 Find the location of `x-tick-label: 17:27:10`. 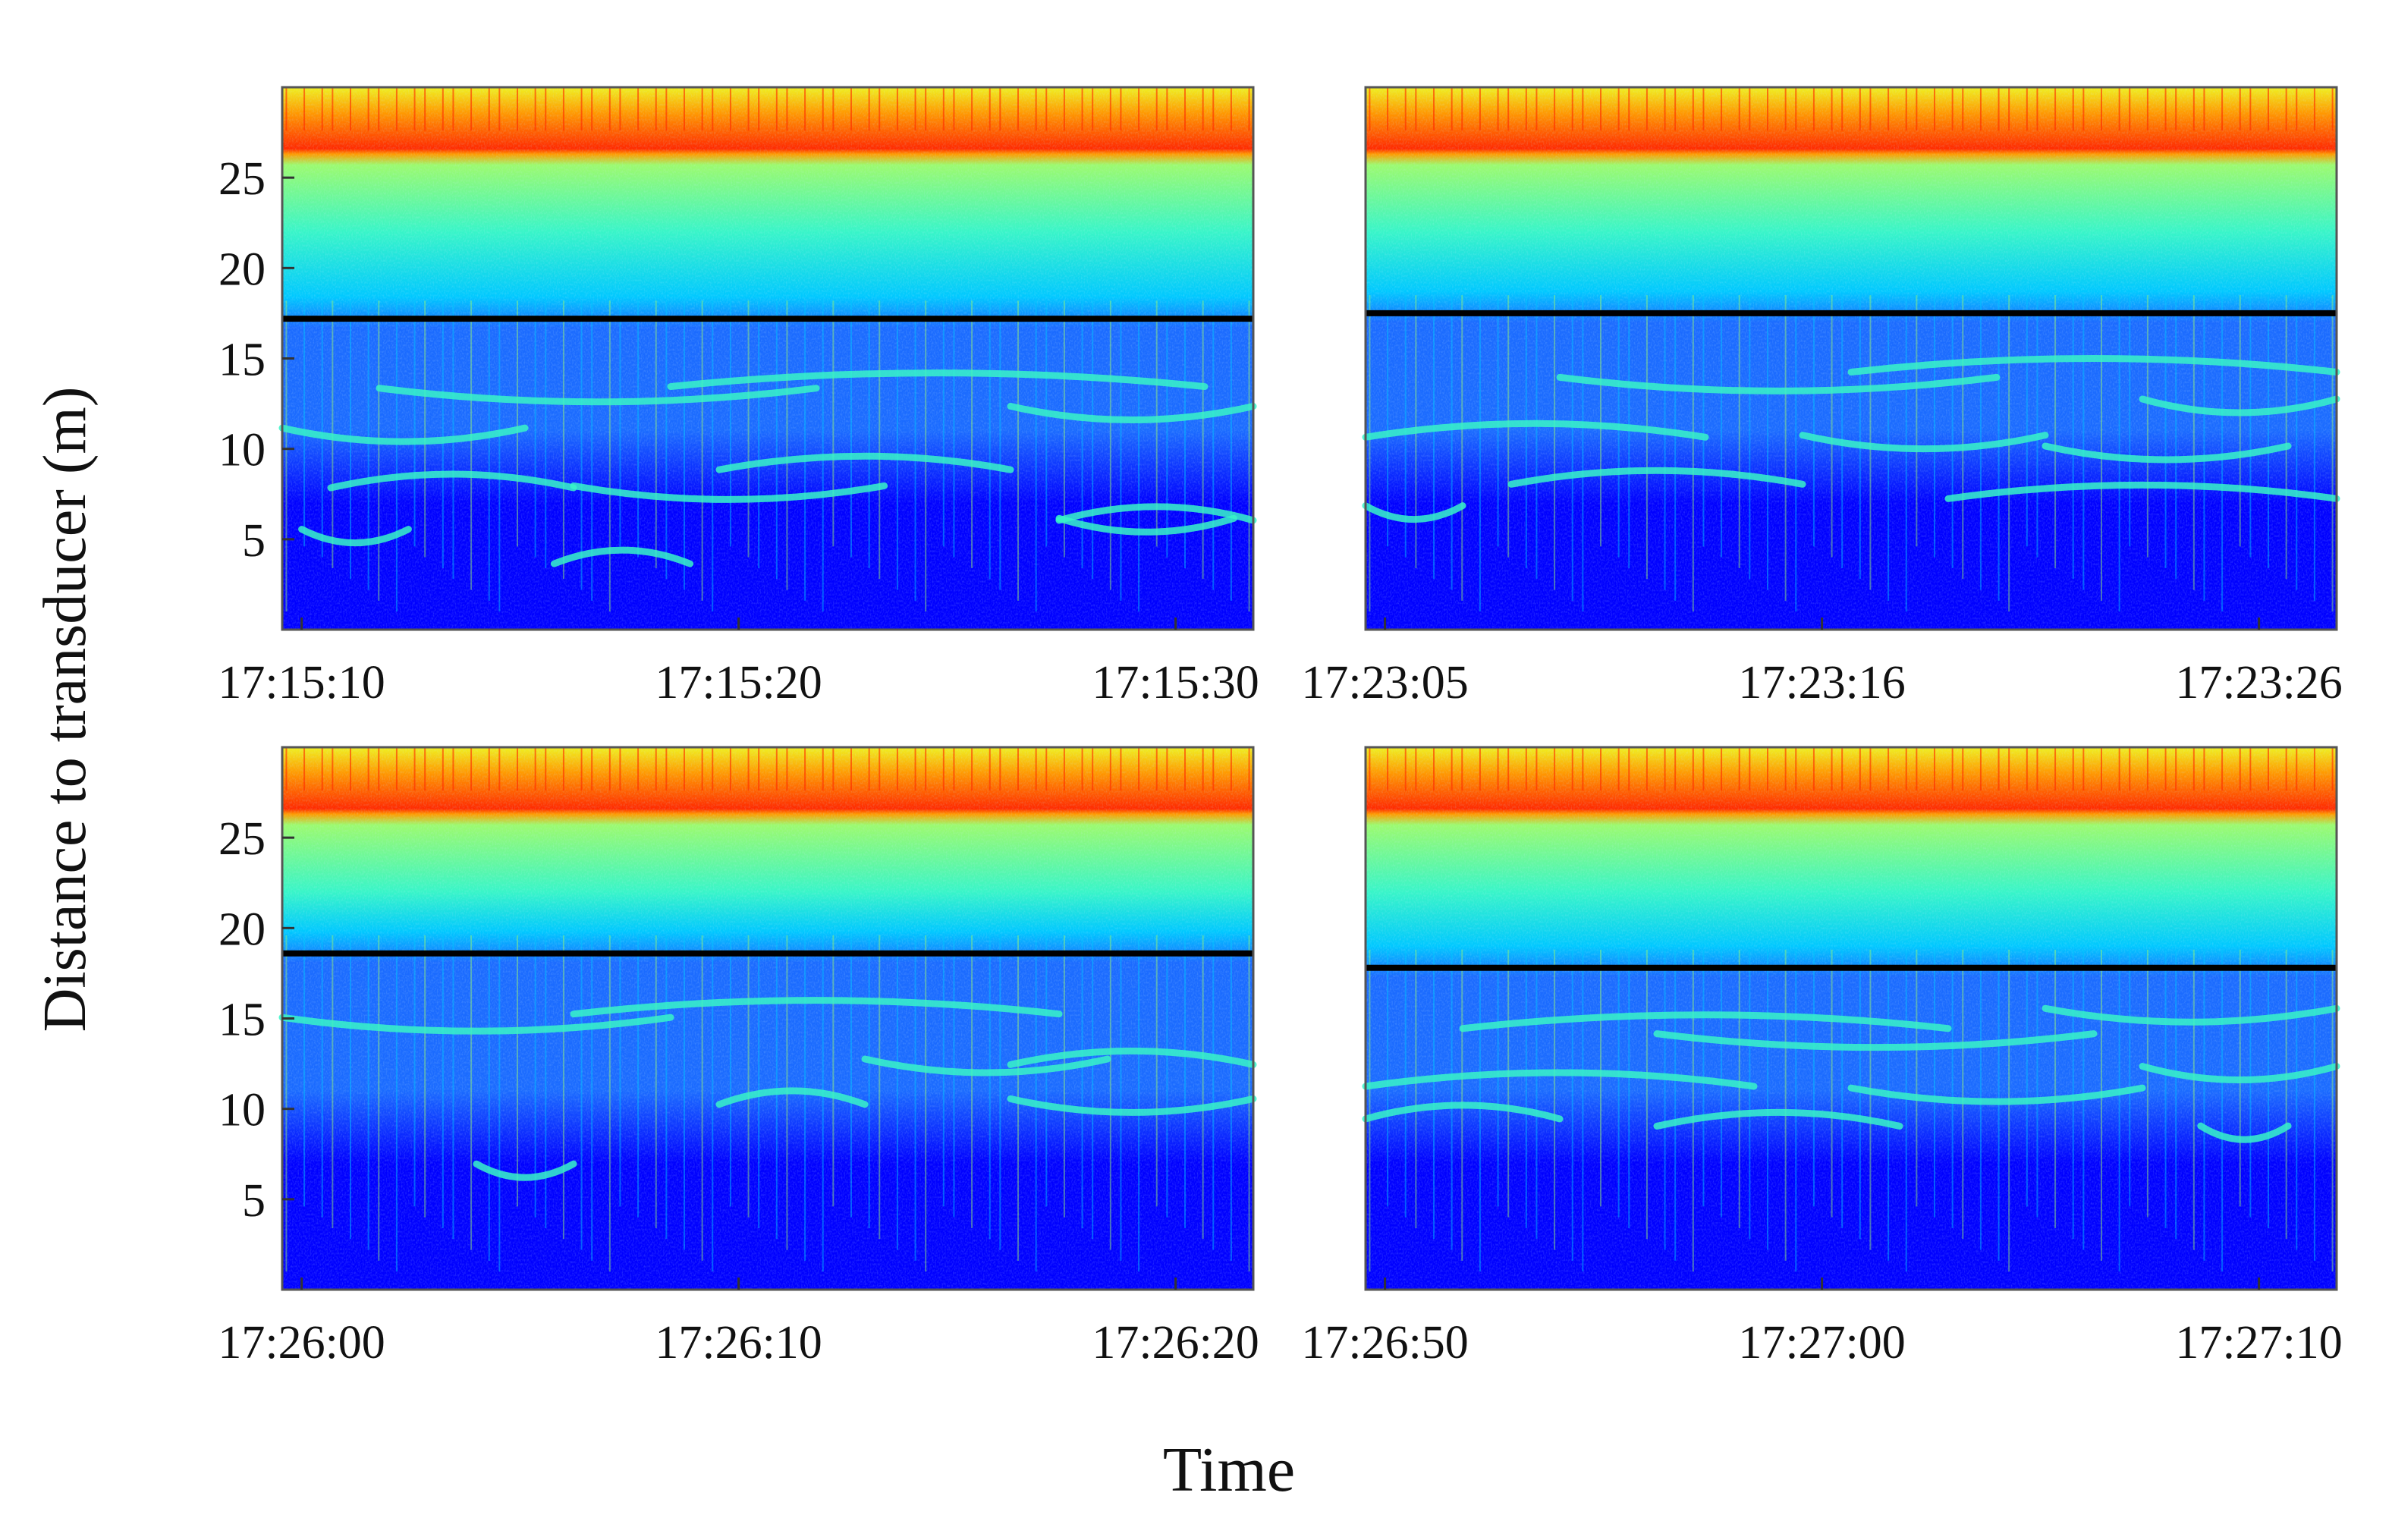

x-tick-label: 17:27:10 is located at coordinates (2258, 1343).